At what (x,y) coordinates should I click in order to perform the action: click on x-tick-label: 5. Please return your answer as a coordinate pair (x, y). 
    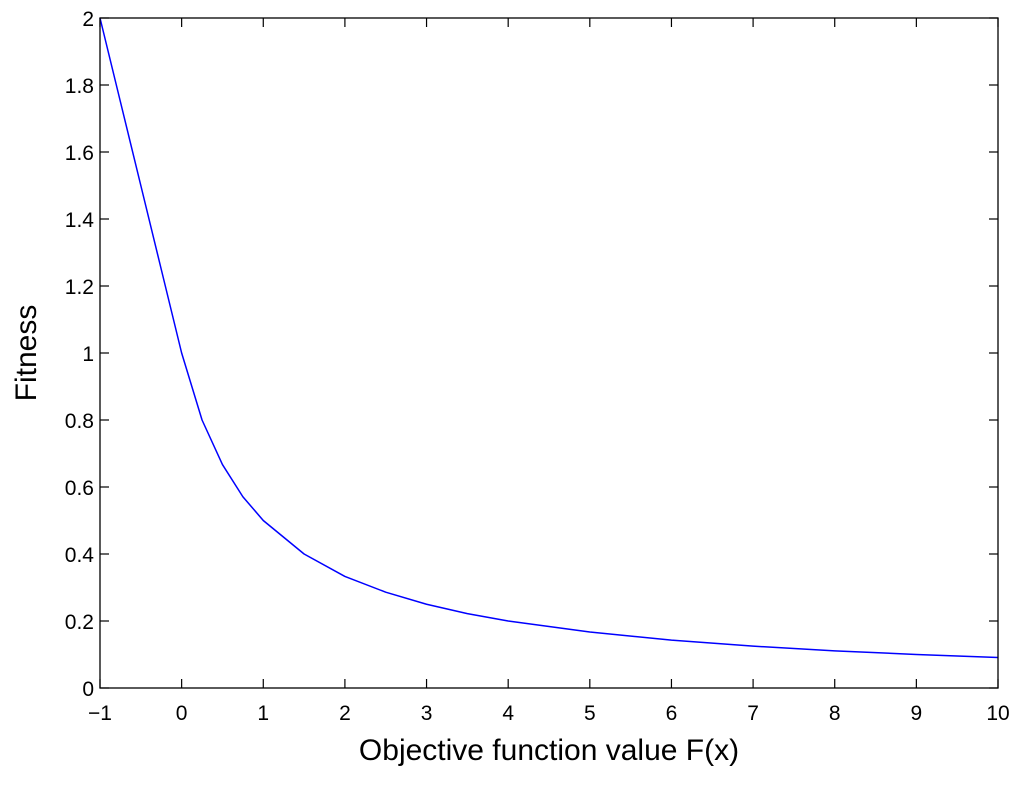
    Looking at the image, I should click on (590, 713).